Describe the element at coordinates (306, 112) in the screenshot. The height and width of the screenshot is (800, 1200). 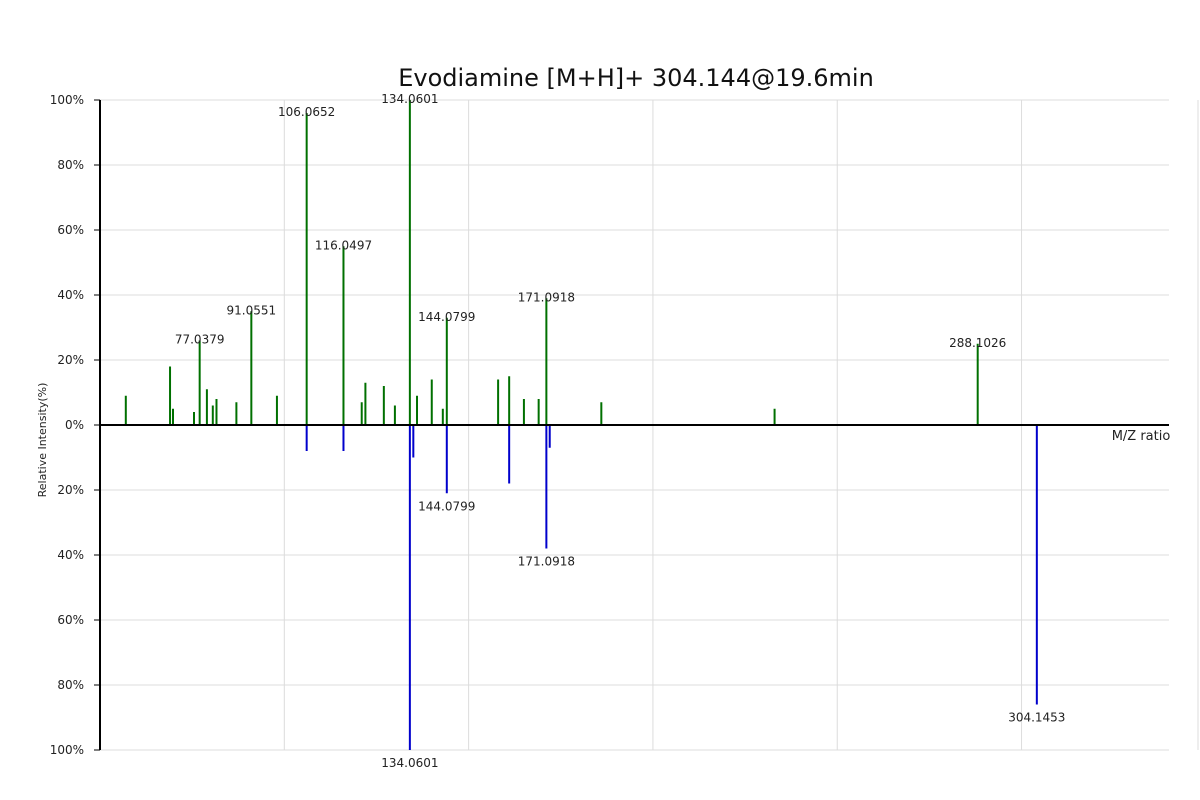
I see `peak-label-top: 106.0652` at that location.